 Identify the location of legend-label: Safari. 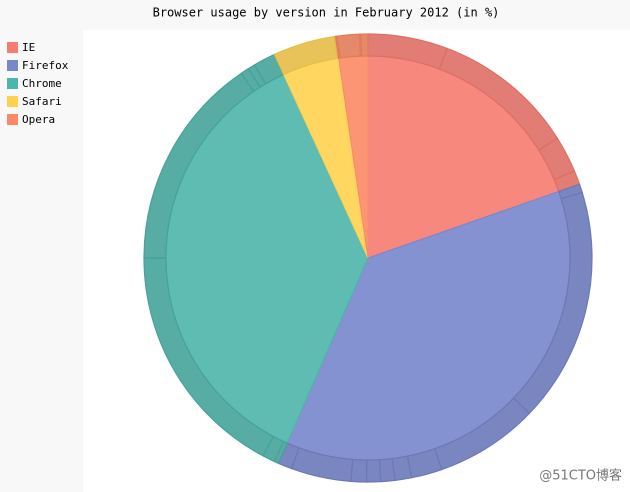
(42, 101).